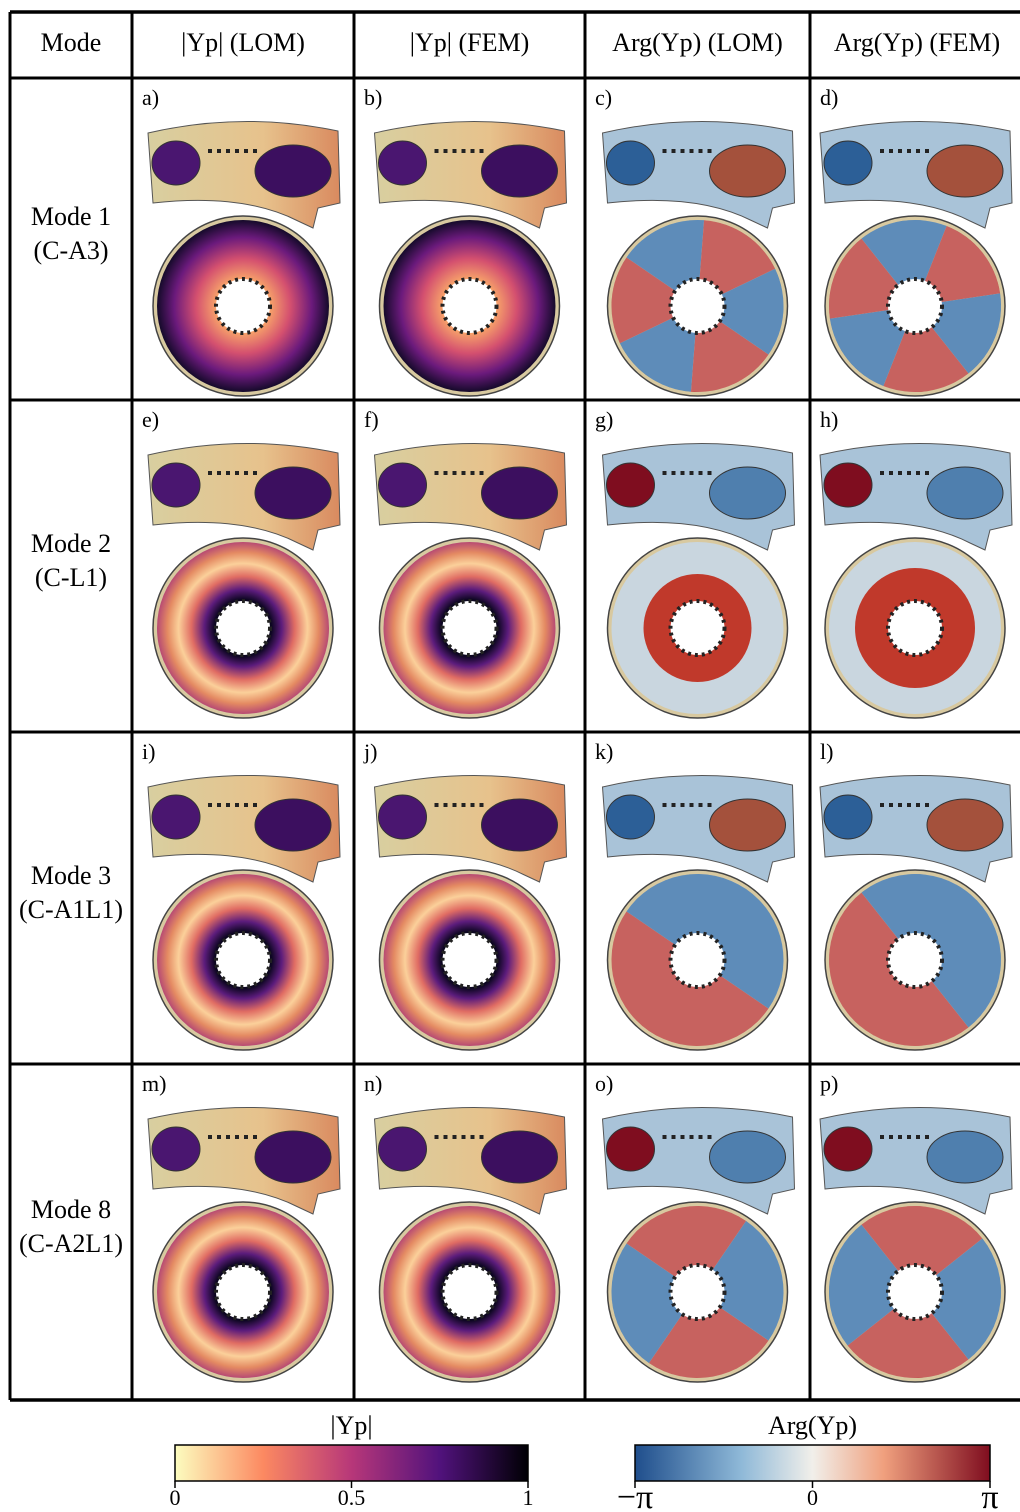 The image size is (1020, 1512). Describe the element at coordinates (989, 1495) in the screenshot. I see `colorbar-tick-label: π` at that location.